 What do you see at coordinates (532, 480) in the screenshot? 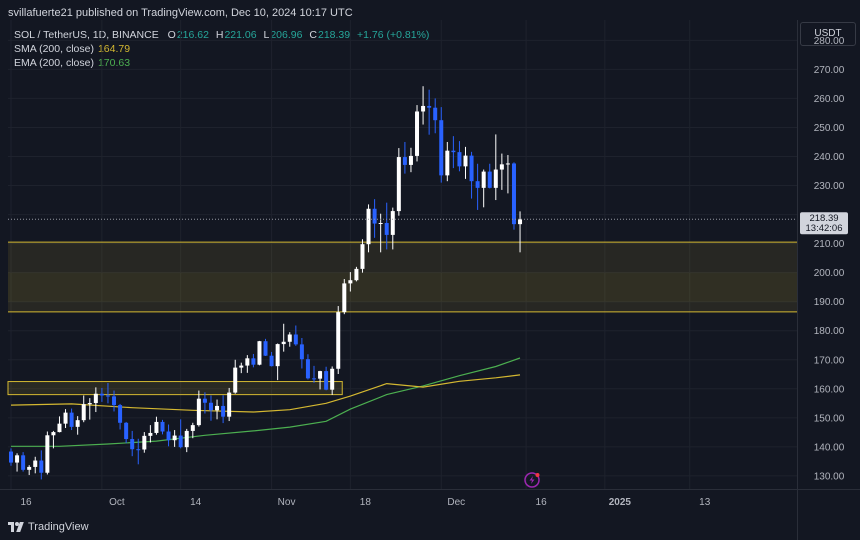
I see `alert-icon` at bounding box center [532, 480].